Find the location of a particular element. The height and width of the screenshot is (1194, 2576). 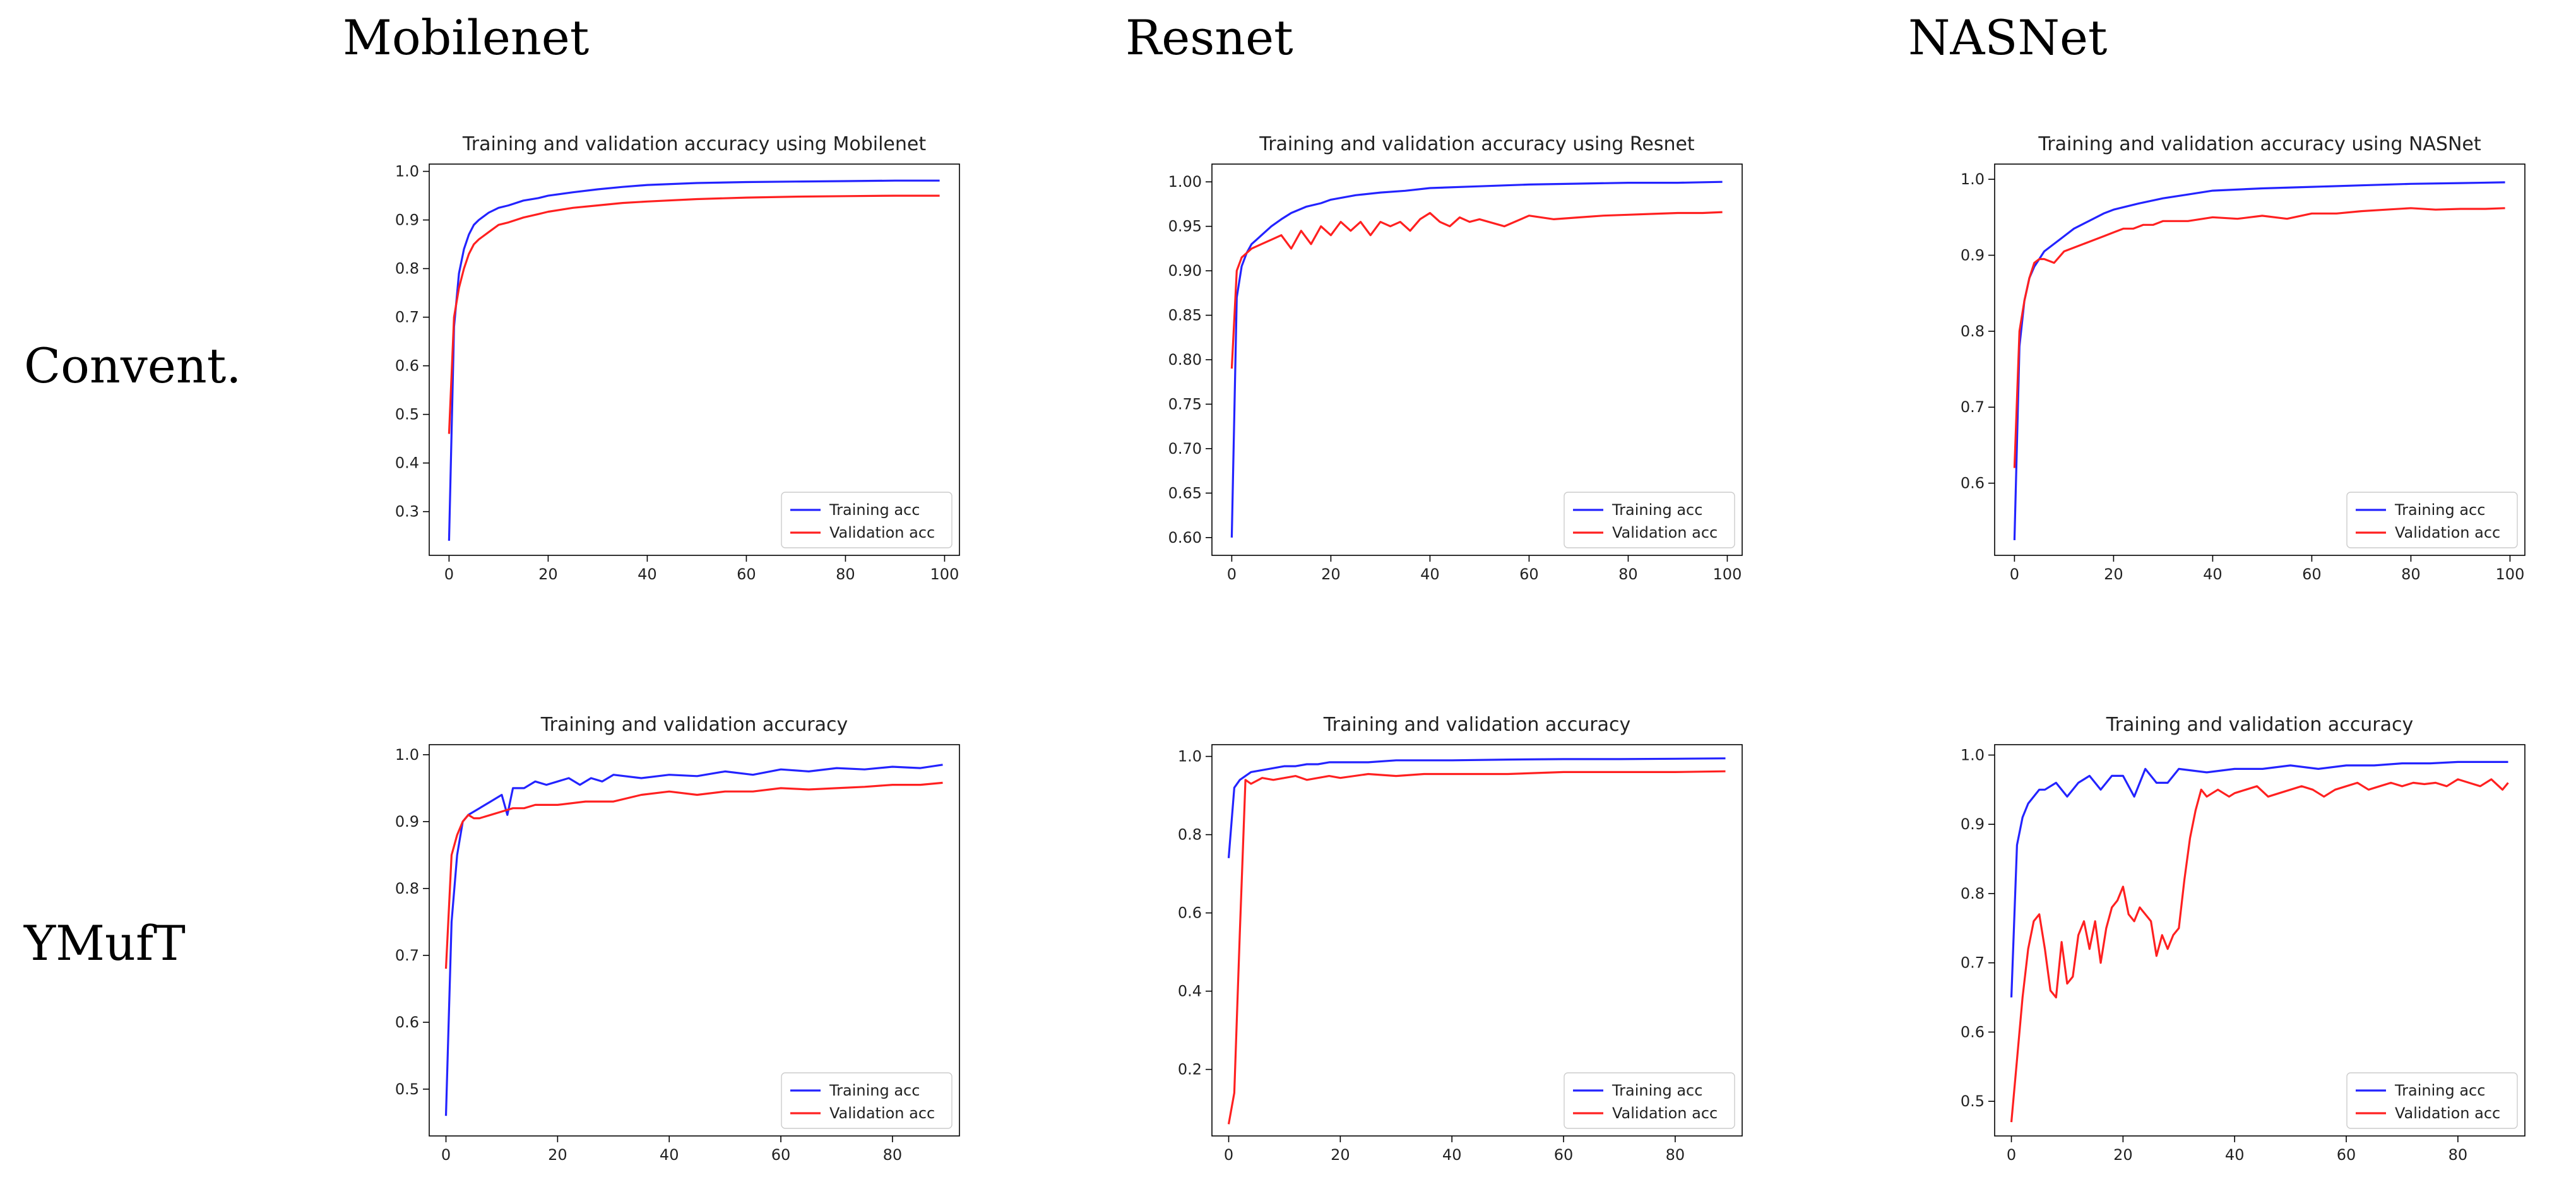

y-tick-label: 0.3 is located at coordinates (407, 512).